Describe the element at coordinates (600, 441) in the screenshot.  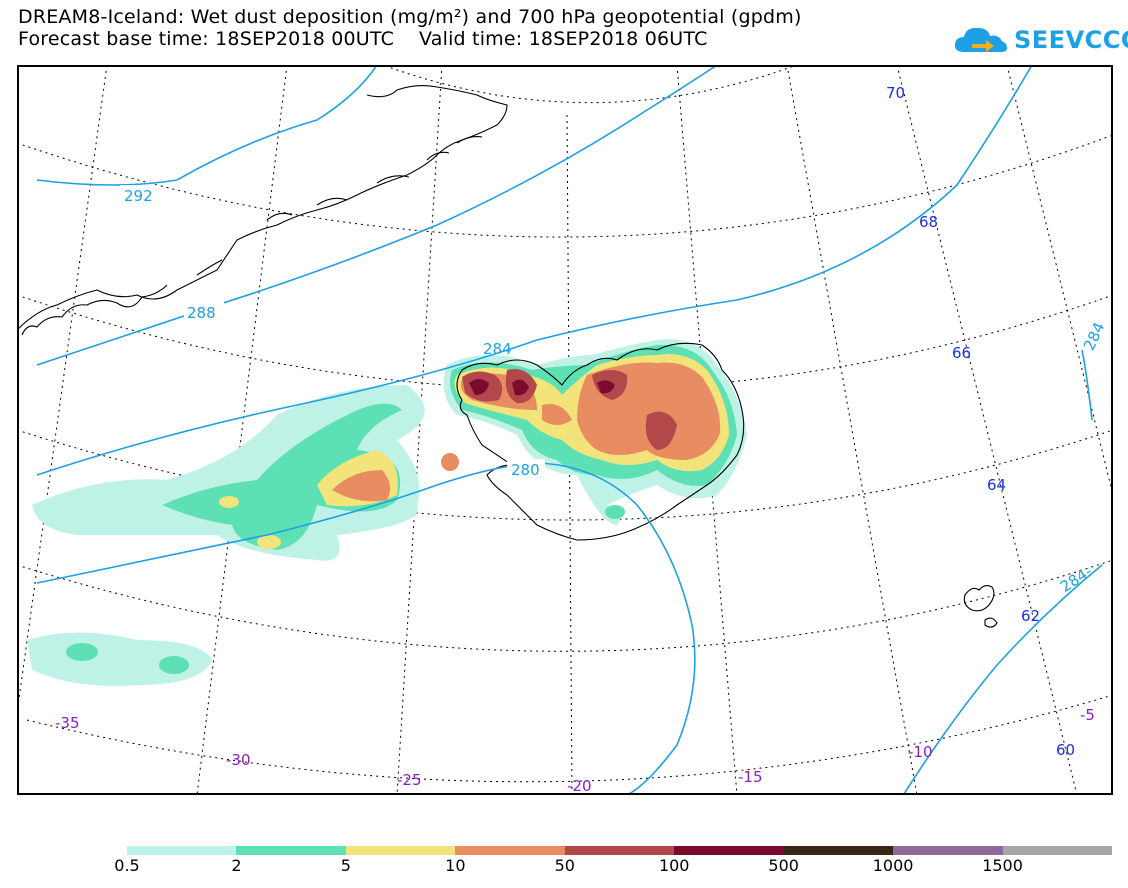
I see `iceland-coast` at that location.